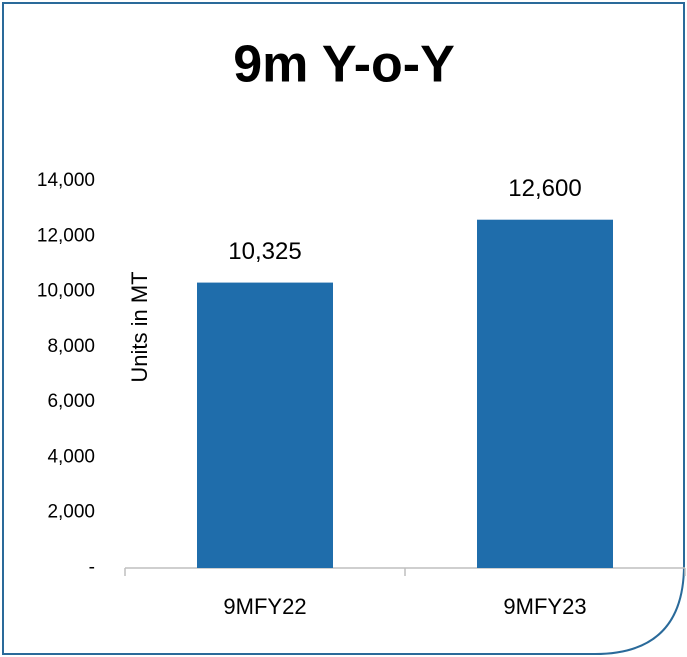 Image resolution: width=687 pixels, height=657 pixels. Describe the element at coordinates (71, 456) in the screenshot. I see `y-tick-label: 4,000` at that location.